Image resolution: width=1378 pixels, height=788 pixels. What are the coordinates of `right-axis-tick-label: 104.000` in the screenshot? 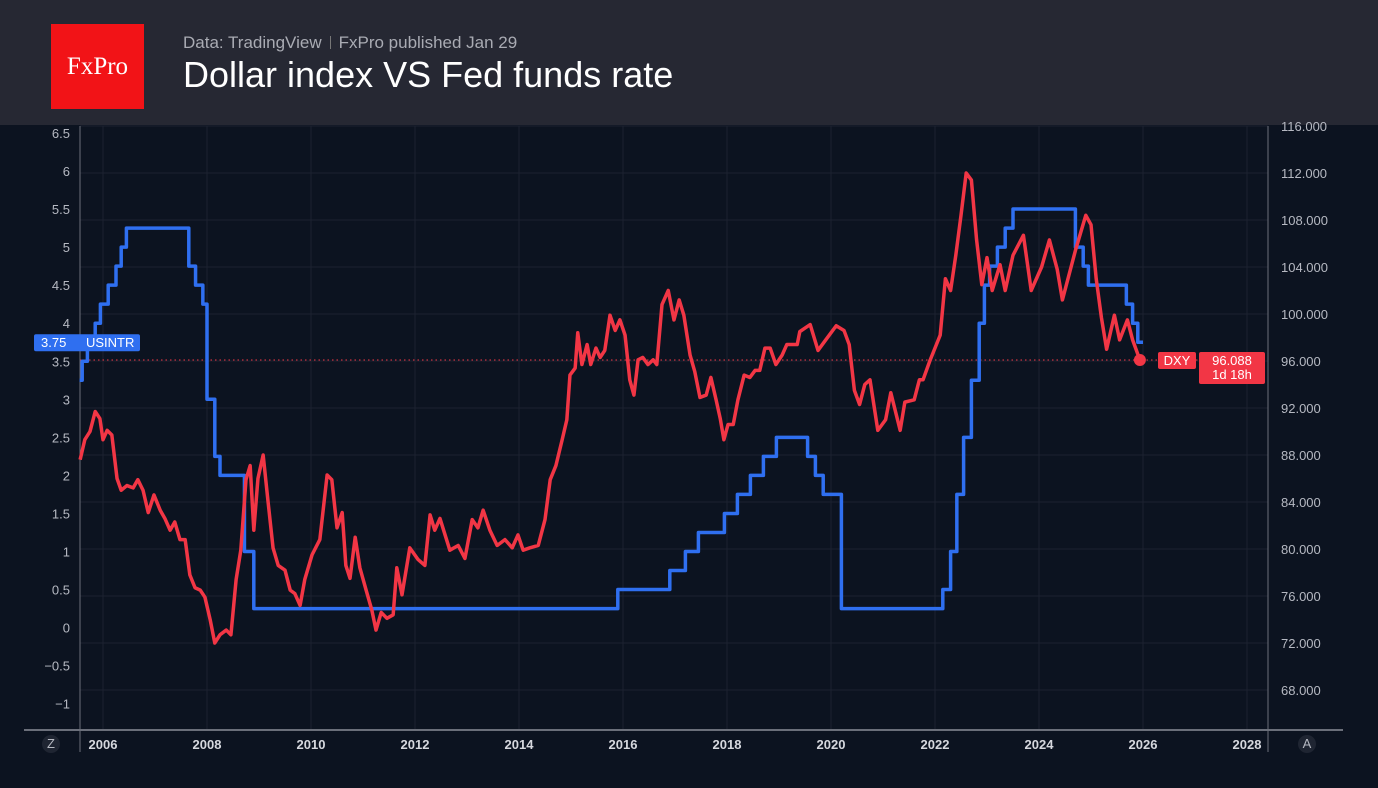 It's located at (1304, 267).